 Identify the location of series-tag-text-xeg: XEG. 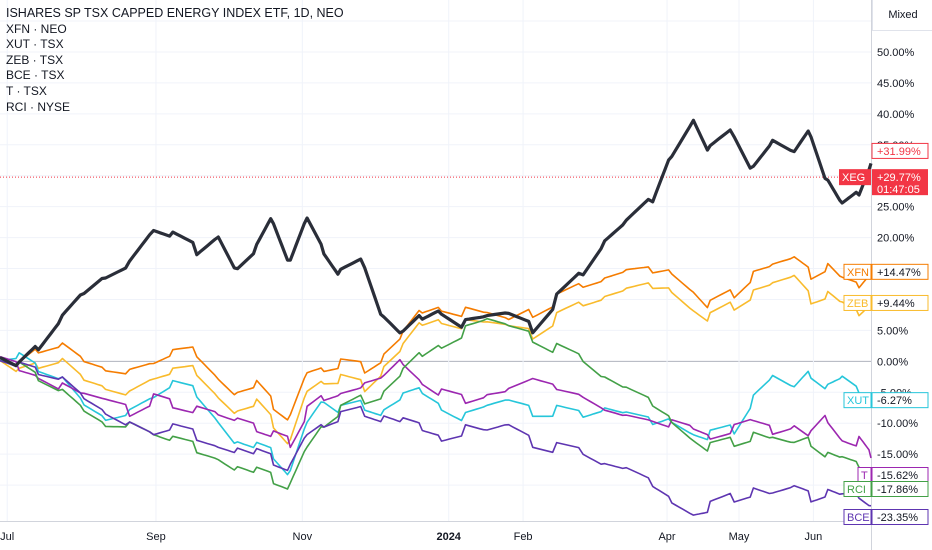
(853, 178).